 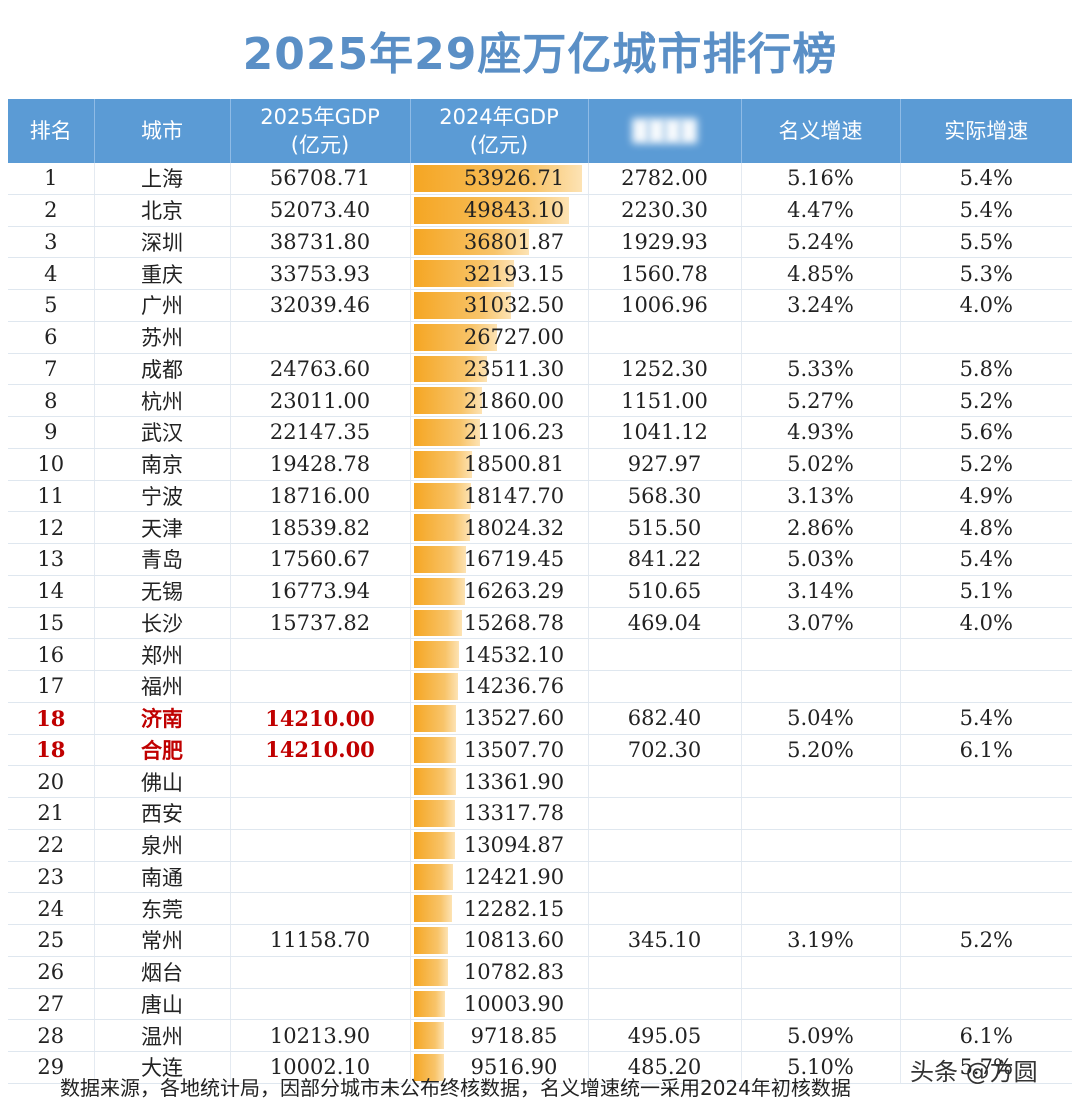 What do you see at coordinates (320, 305) in the screenshot?
I see `gdp2025-cell: 32039.46` at bounding box center [320, 305].